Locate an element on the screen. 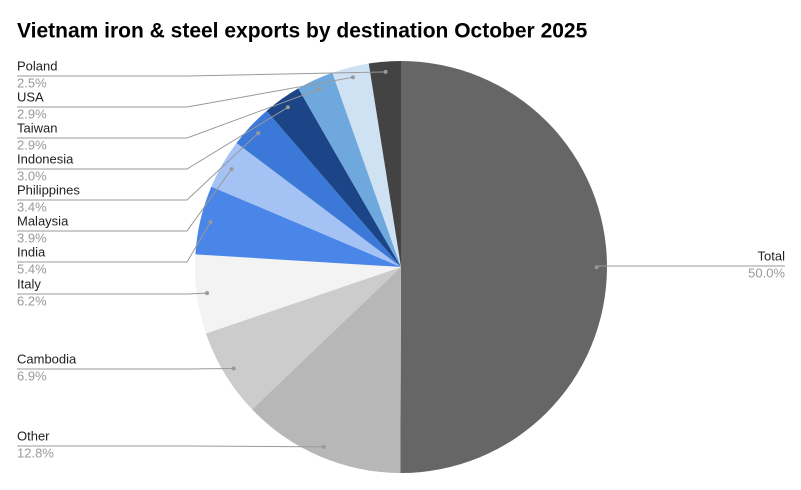  slice-label: Poland is located at coordinates (37, 65).